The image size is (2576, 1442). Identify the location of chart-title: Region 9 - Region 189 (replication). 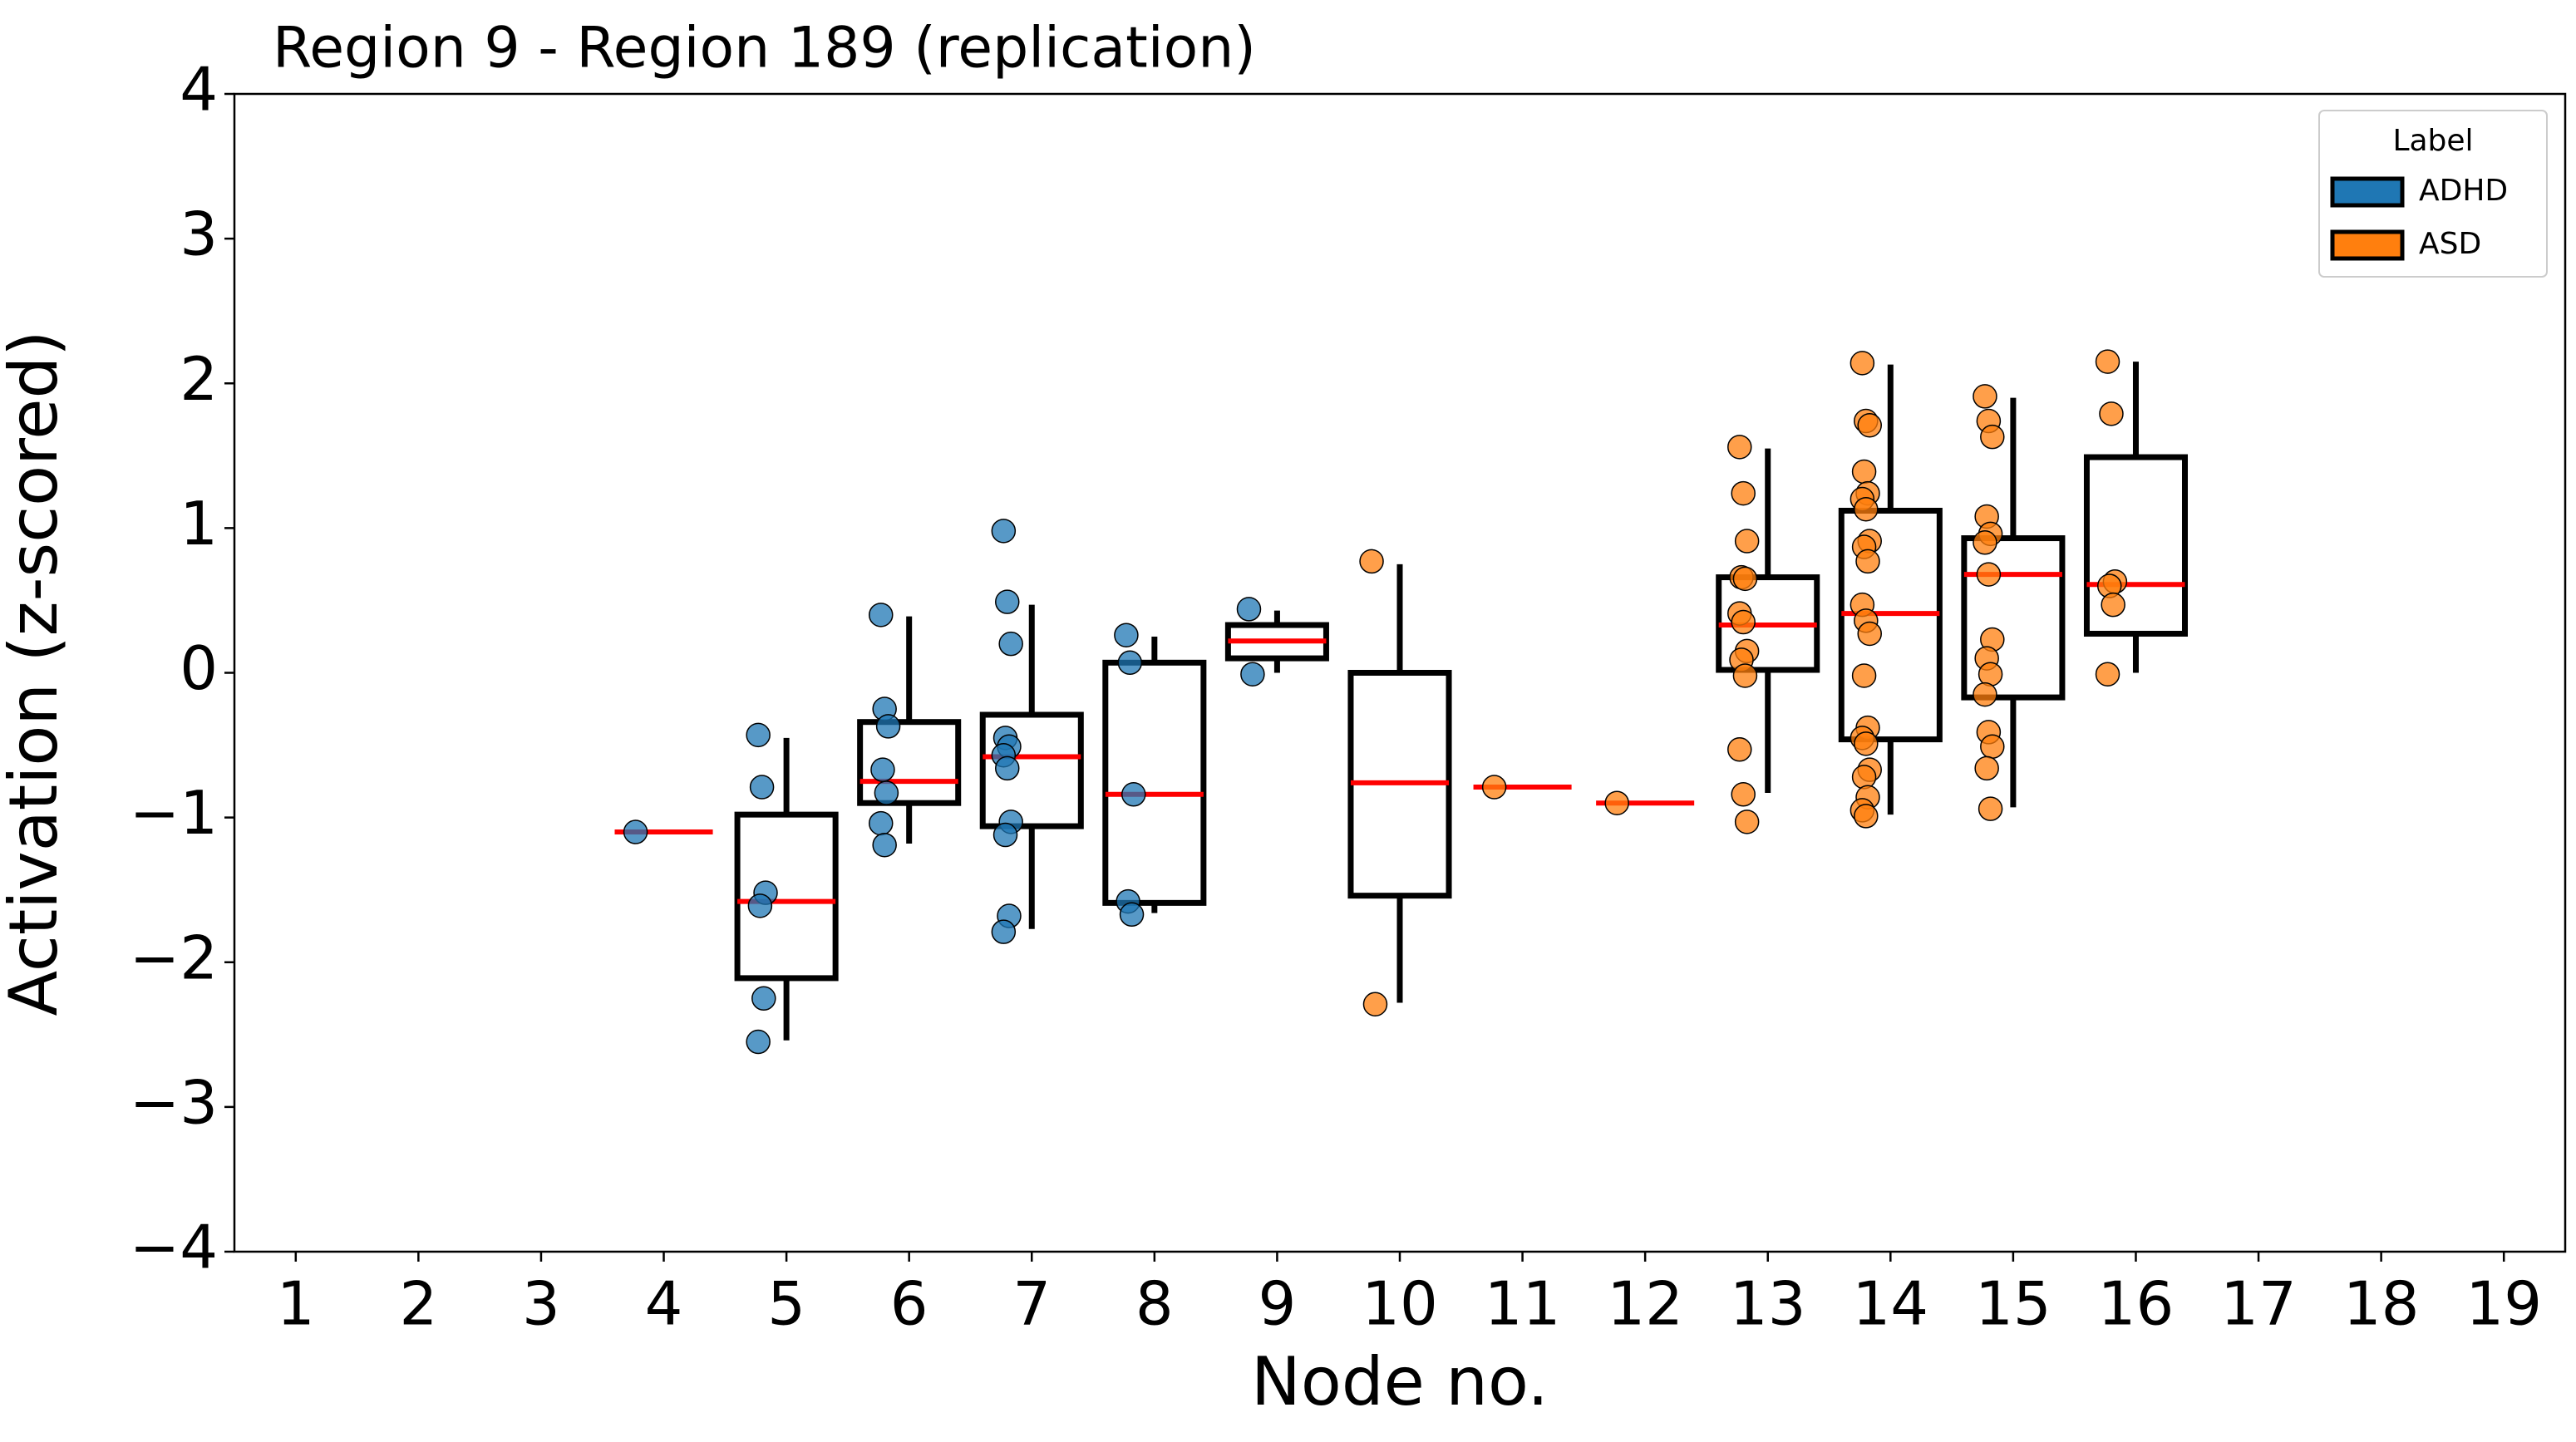
(764, 48).